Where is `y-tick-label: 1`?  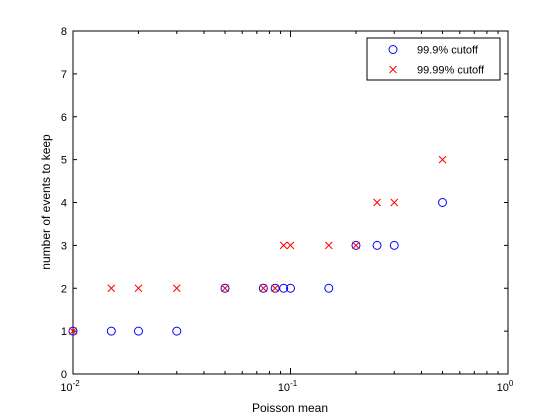
y-tick-label: 1 is located at coordinates (64, 332).